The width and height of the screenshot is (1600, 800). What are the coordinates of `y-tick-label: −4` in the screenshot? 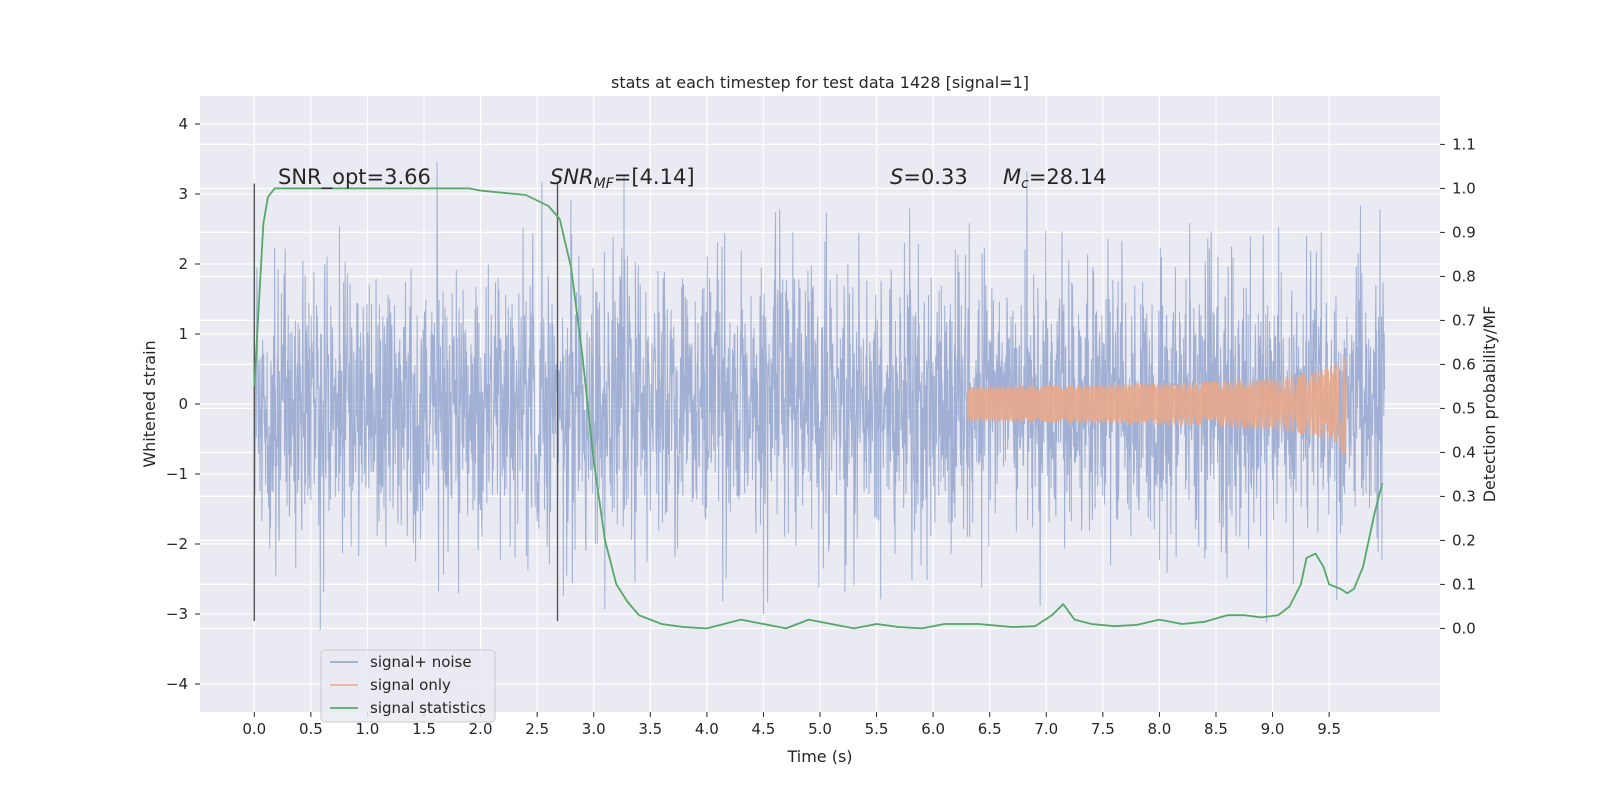 It's located at (177, 684).